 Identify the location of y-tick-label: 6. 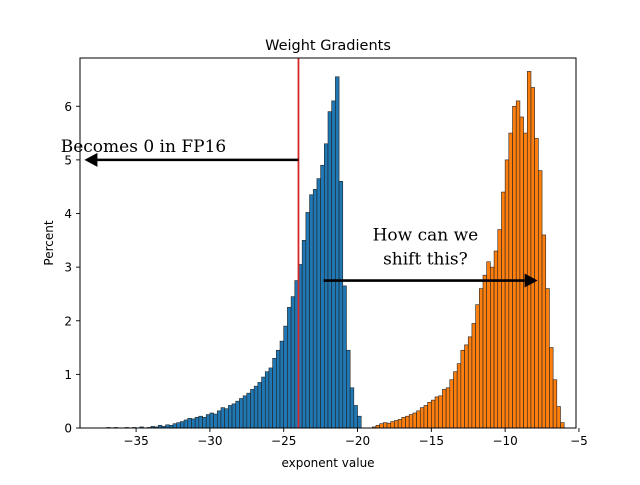
(68, 107).